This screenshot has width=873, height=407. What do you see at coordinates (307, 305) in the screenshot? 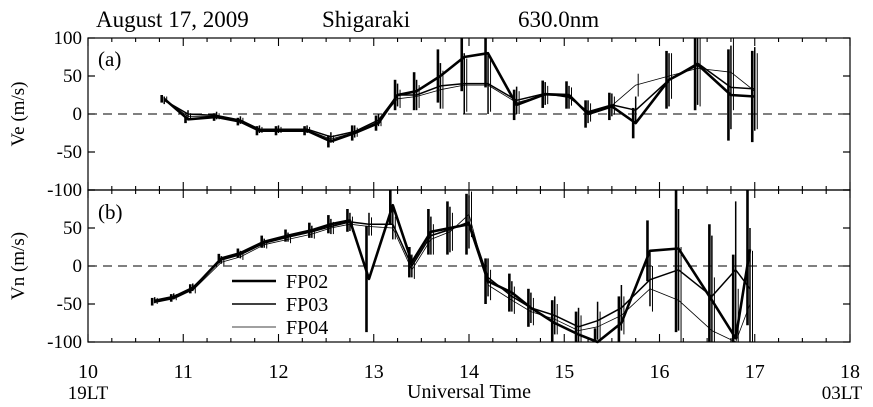
I see `legend-label-fp03: FP03` at bounding box center [307, 305].